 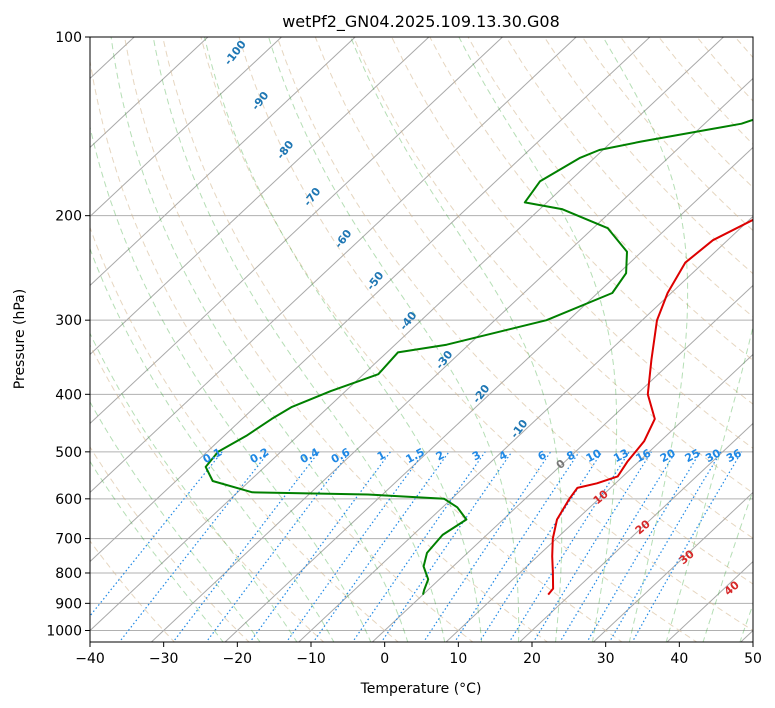 I want to click on temperature-profile-line, so click(x=650, y=407).